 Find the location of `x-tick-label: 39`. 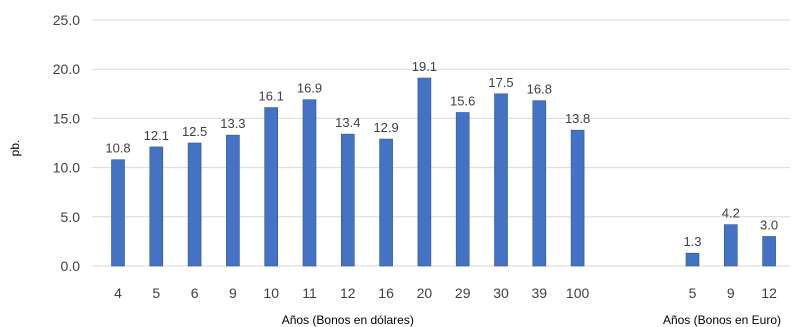

x-tick-label: 39 is located at coordinates (540, 293).